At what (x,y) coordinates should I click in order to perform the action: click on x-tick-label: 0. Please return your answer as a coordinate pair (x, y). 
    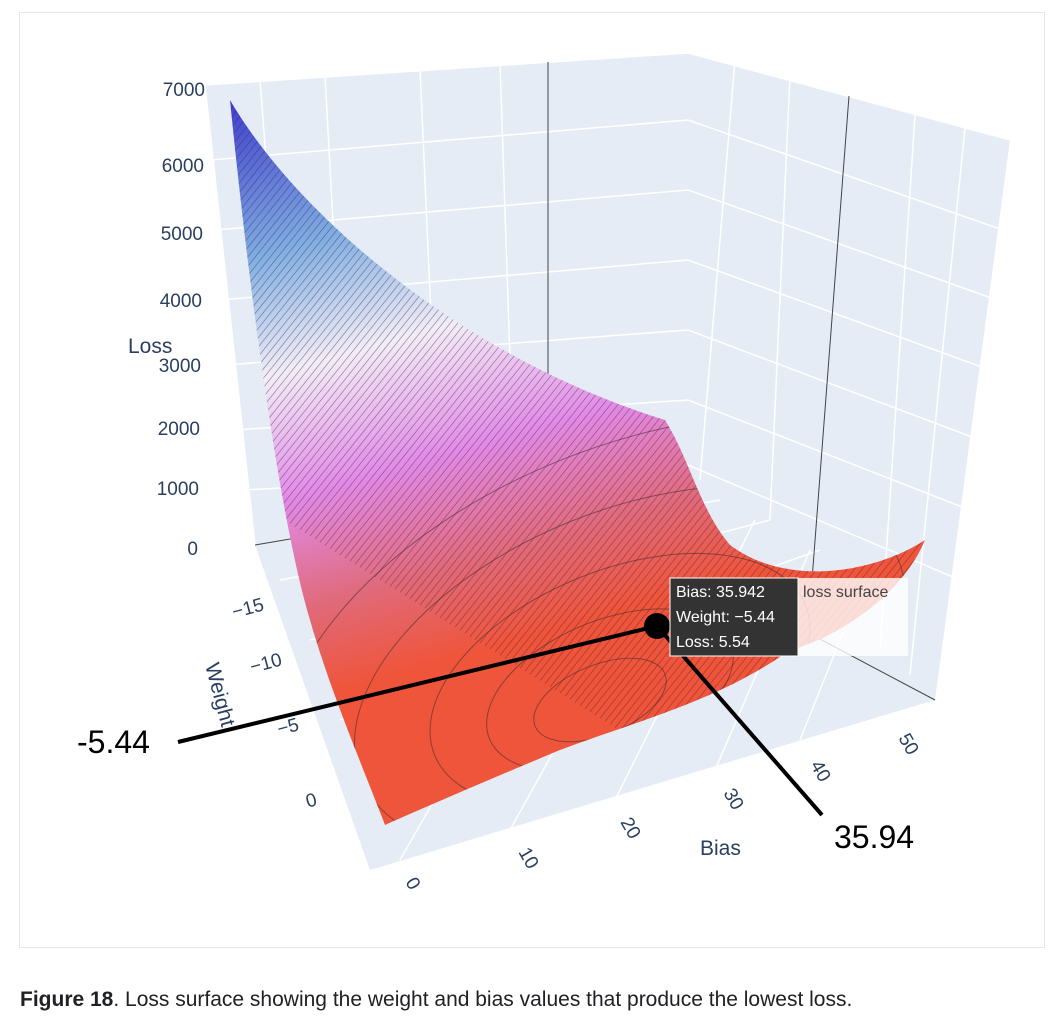
    Looking at the image, I should click on (412, 884).